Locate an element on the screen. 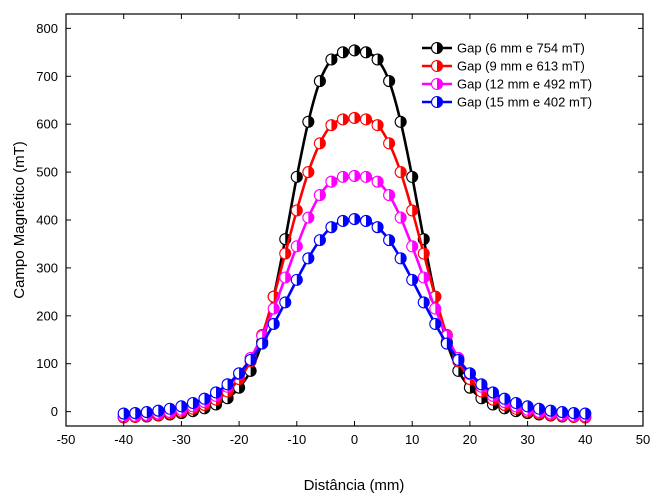 This screenshot has height=497, width=656. legend-label: Gap (9 mm e 613 mT) is located at coordinates (521, 66).